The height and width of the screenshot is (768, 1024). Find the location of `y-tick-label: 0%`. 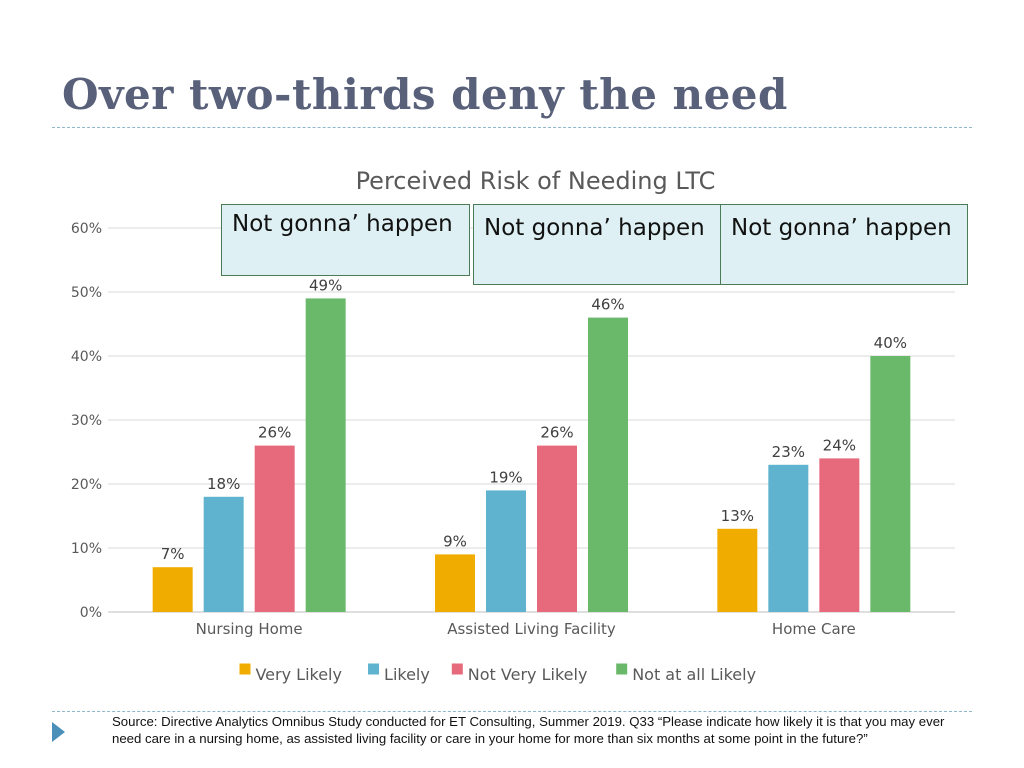

y-tick-label: 0% is located at coordinates (91, 613).